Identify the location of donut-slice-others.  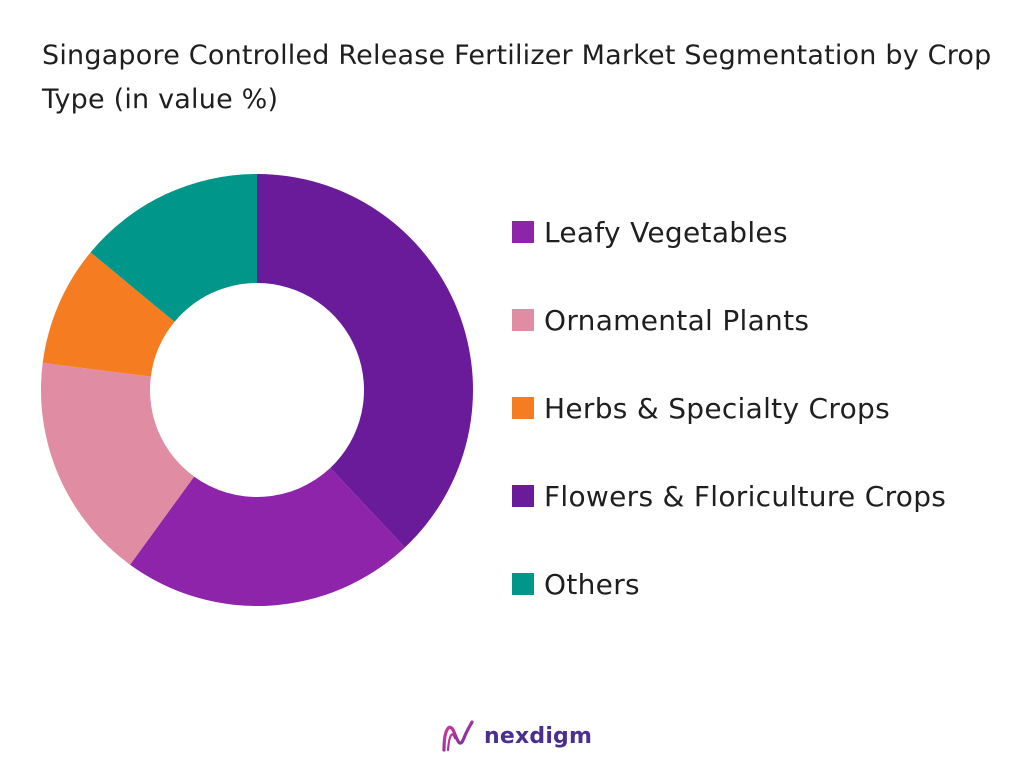
(173, 248).